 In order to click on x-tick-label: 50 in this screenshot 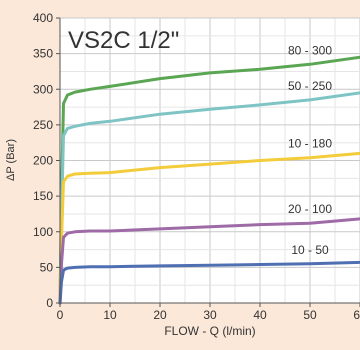, I will do `click(310, 315)`.